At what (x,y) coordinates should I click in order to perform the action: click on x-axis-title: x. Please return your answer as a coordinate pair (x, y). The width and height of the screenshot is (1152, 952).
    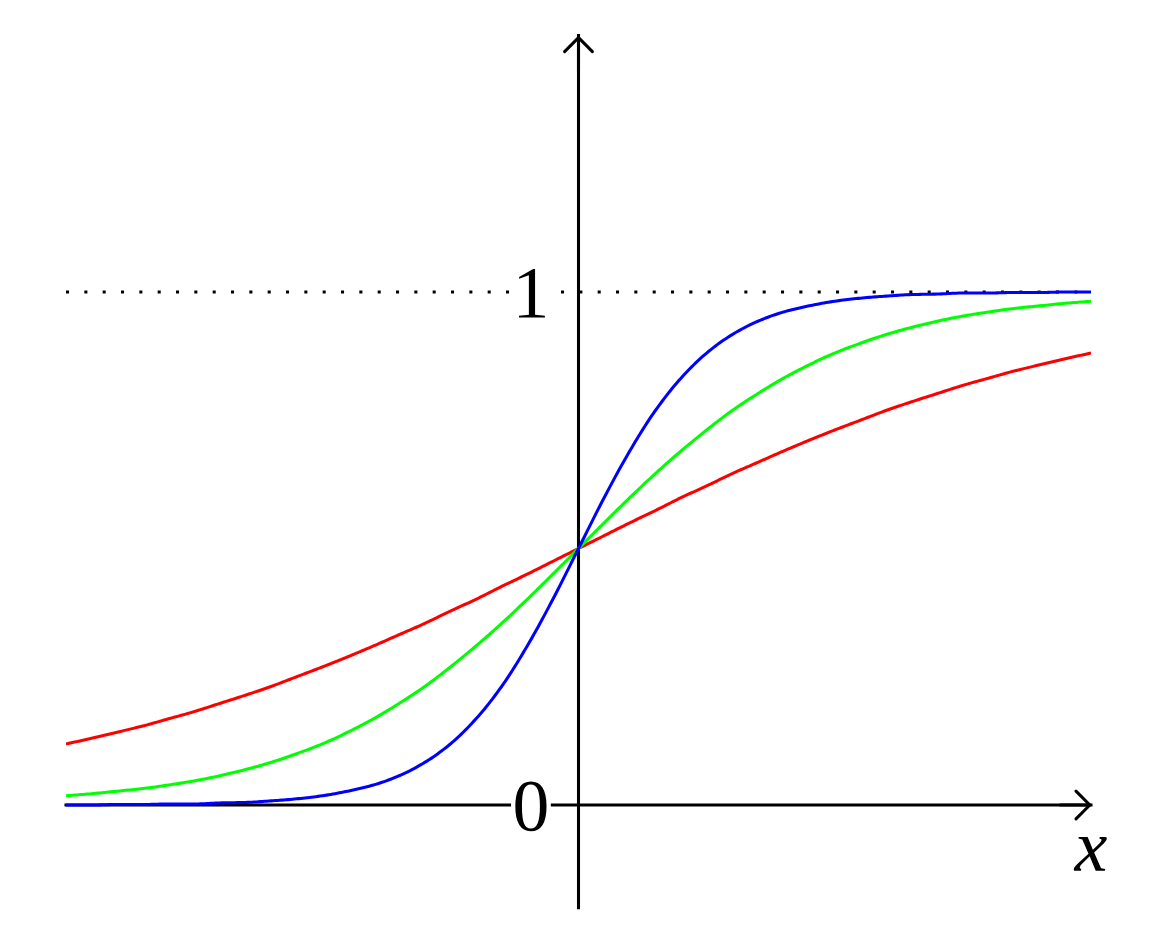
    Looking at the image, I should click on (1090, 853).